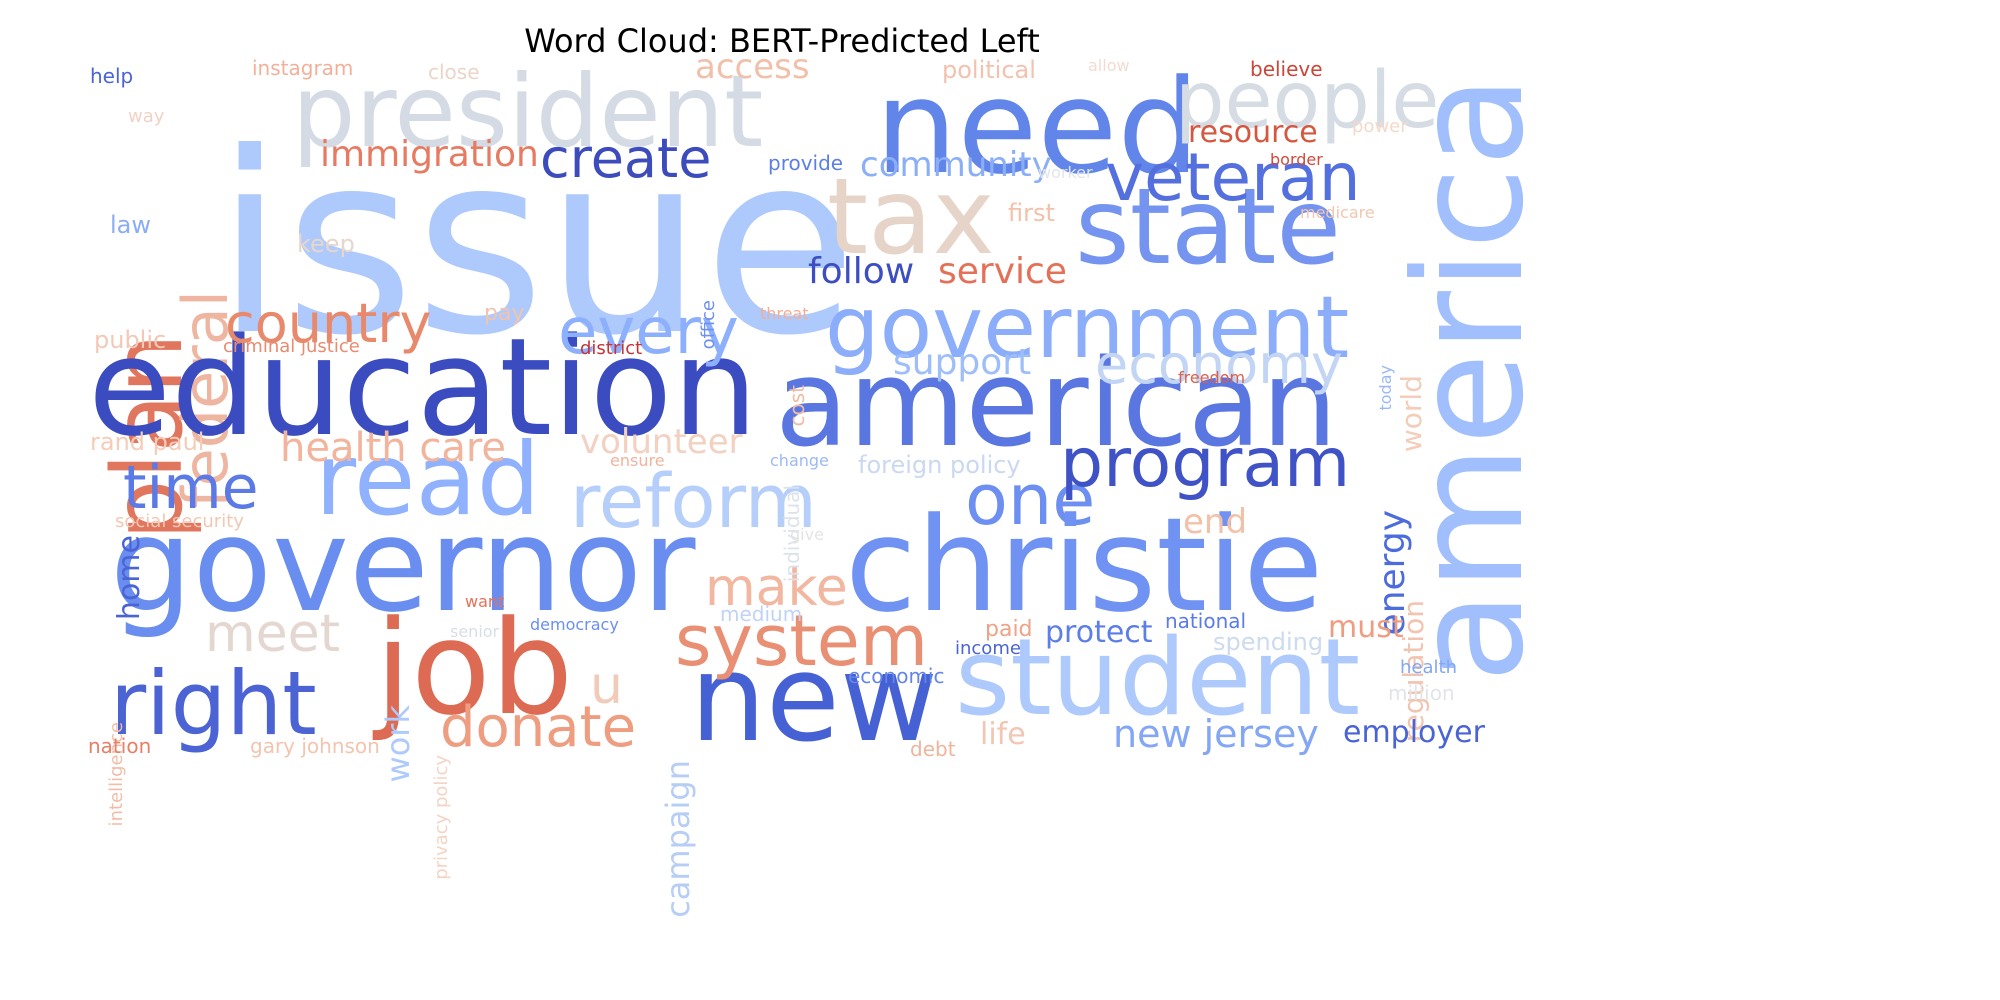 Image resolution: width=2000 pixels, height=1000 pixels. Describe the element at coordinates (429, 154) in the screenshot. I see `word: immigration` at that location.